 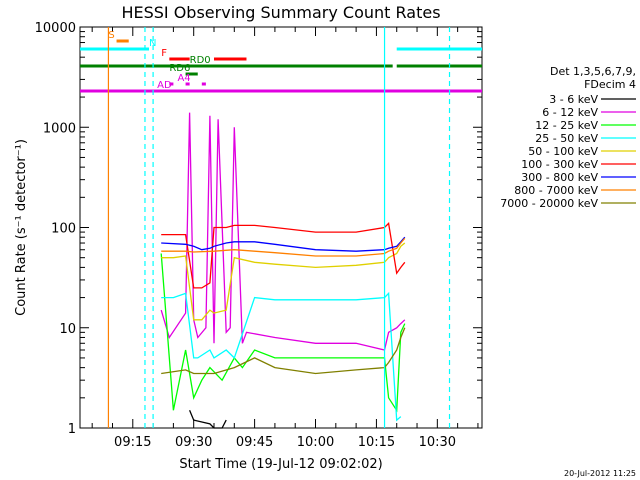 I want to click on flag-label: AD, so click(x=164, y=85).